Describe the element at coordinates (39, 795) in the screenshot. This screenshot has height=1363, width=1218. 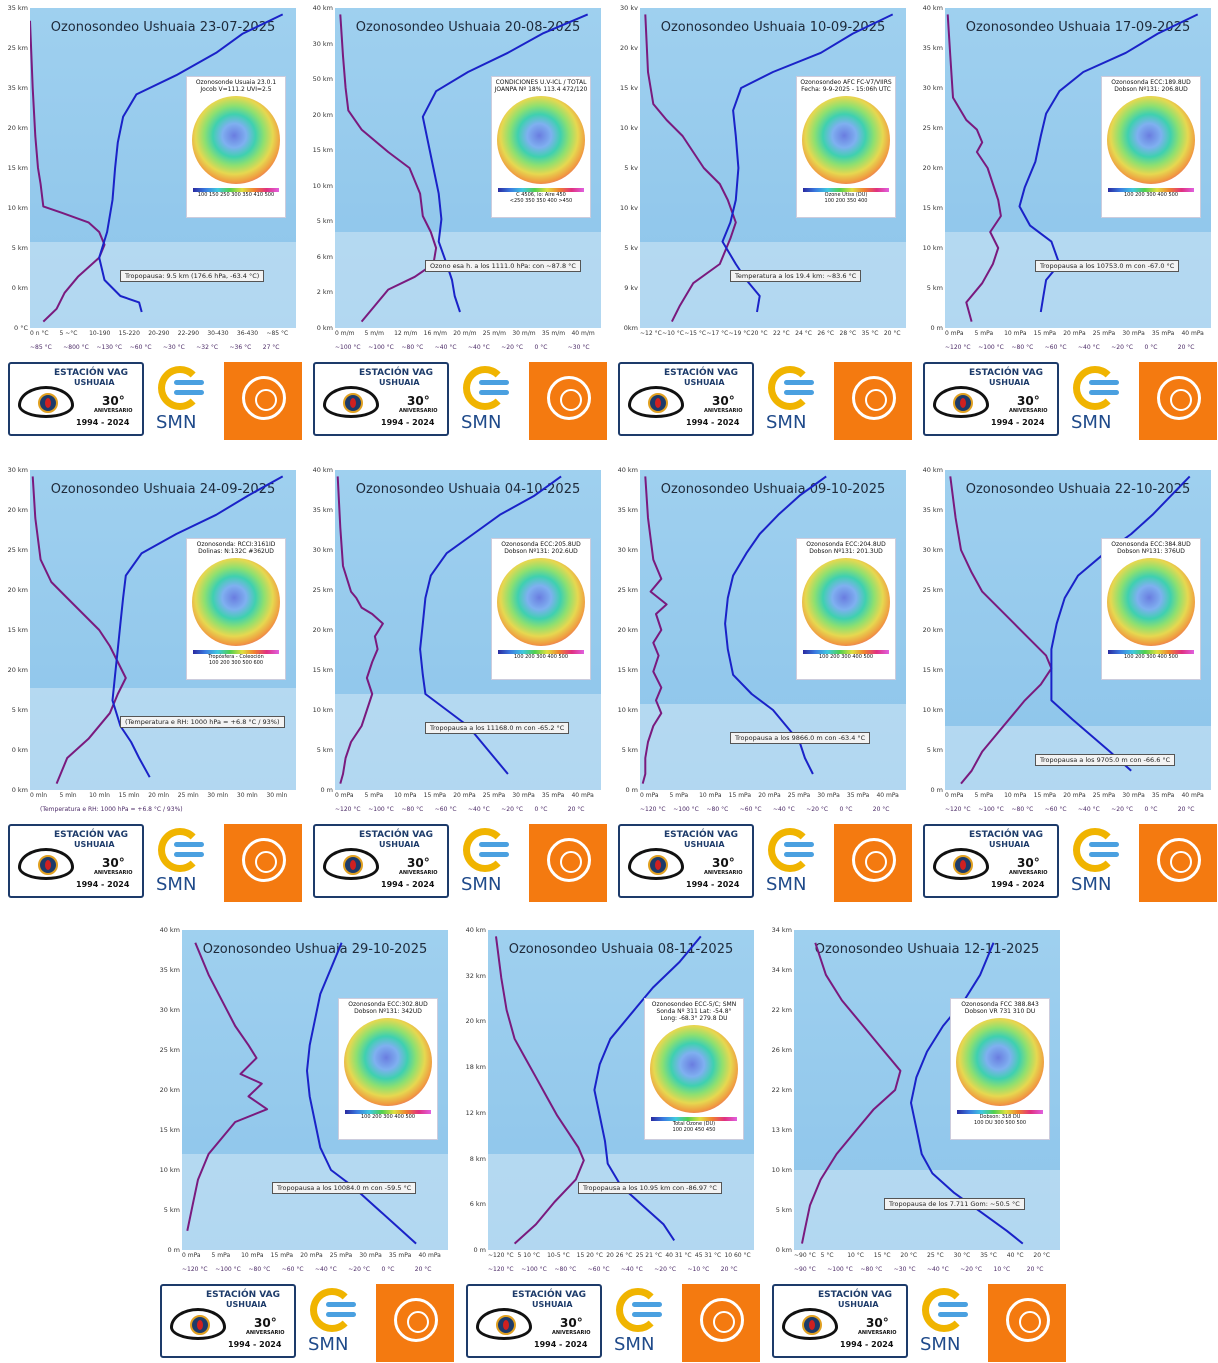
I see `x-tick-label: 0 mln` at that location.